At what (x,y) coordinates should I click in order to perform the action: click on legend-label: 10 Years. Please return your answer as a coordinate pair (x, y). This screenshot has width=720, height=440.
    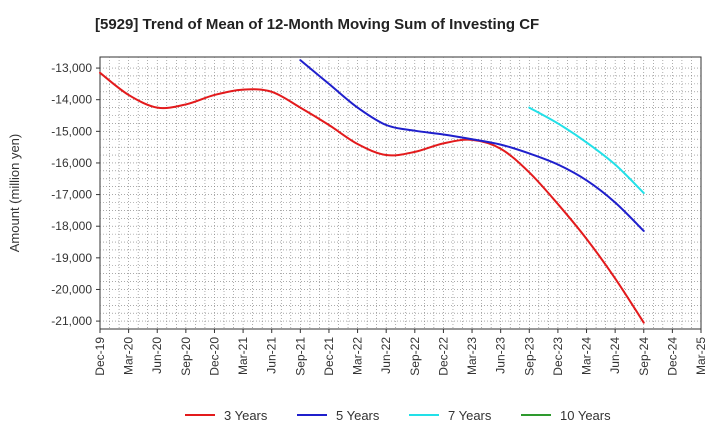
    Looking at the image, I should click on (585, 415).